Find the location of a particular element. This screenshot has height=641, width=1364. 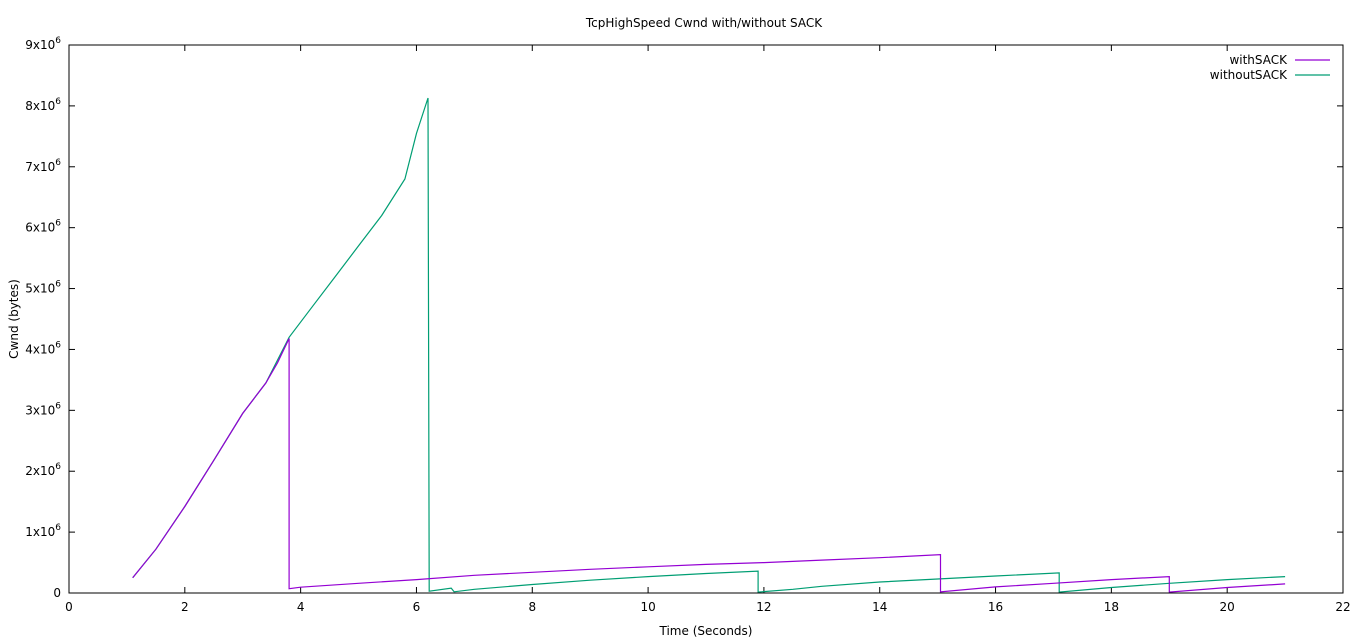

y-tick-mantissa: 4x10 is located at coordinates (40, 349).